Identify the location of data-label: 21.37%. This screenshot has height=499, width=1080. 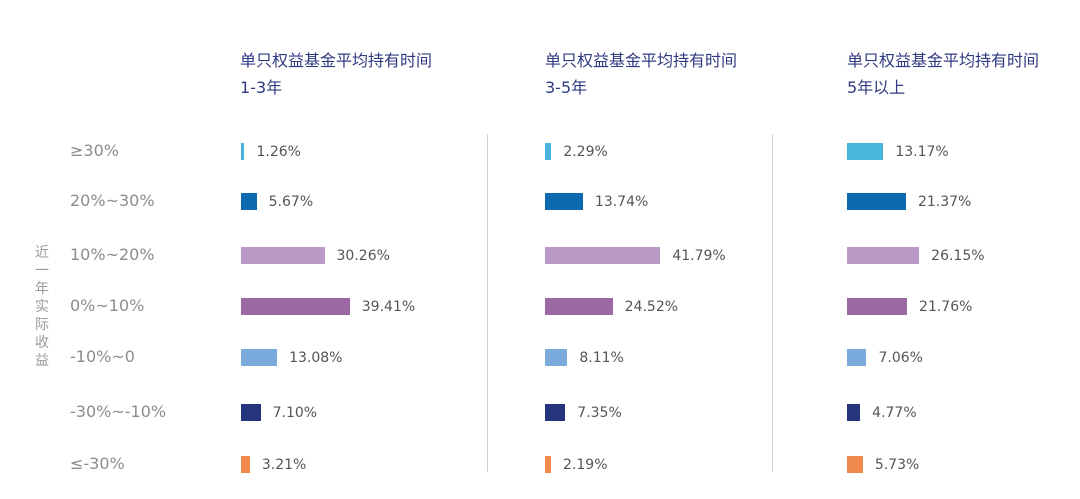
(944, 202).